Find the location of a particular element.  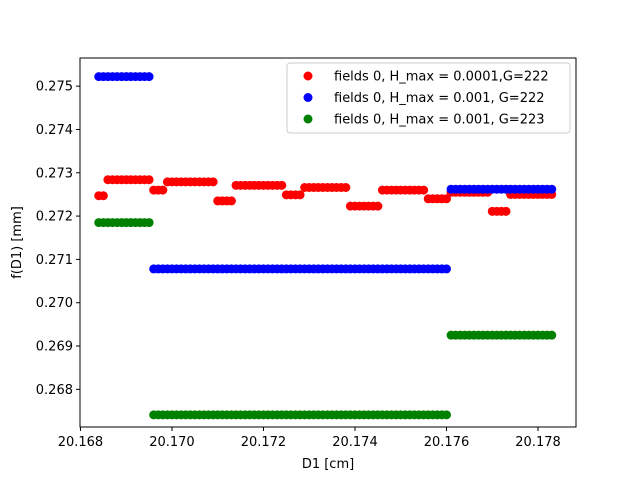

y-tick-label: 0.274 is located at coordinates (54, 130).